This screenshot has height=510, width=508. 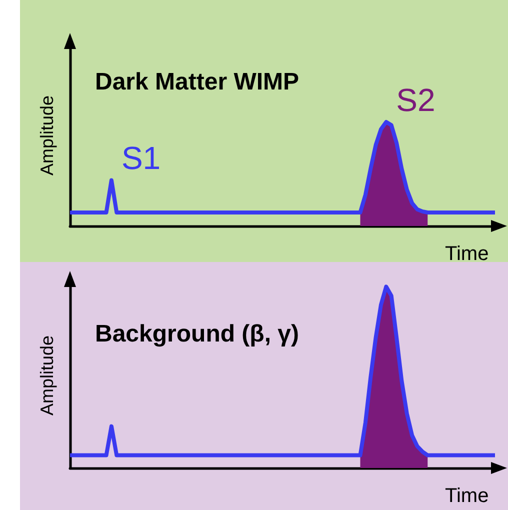 What do you see at coordinates (197, 334) in the screenshot?
I see `text: Background (β, γ)` at bounding box center [197, 334].